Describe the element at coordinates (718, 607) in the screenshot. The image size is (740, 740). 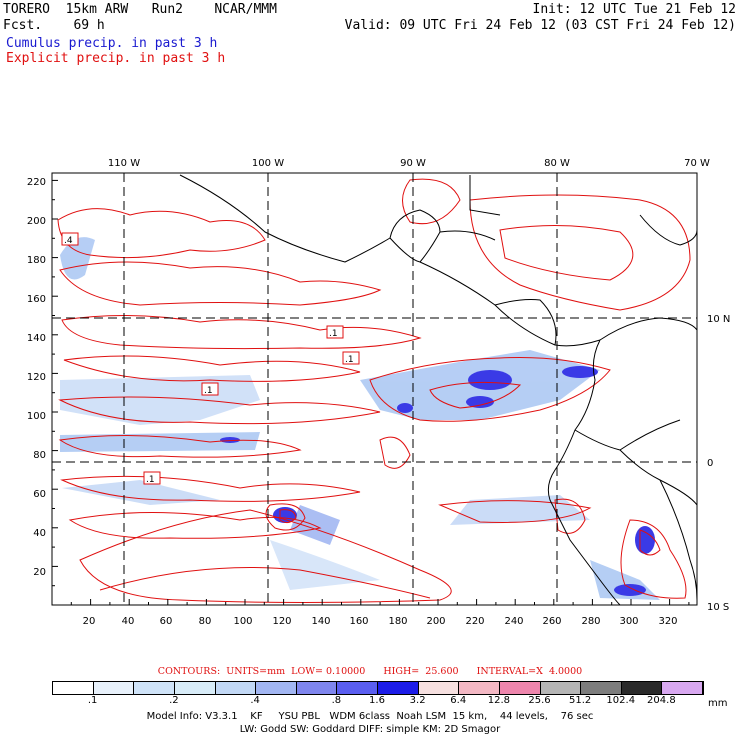
I see `lat-label: 10 S` at that location.